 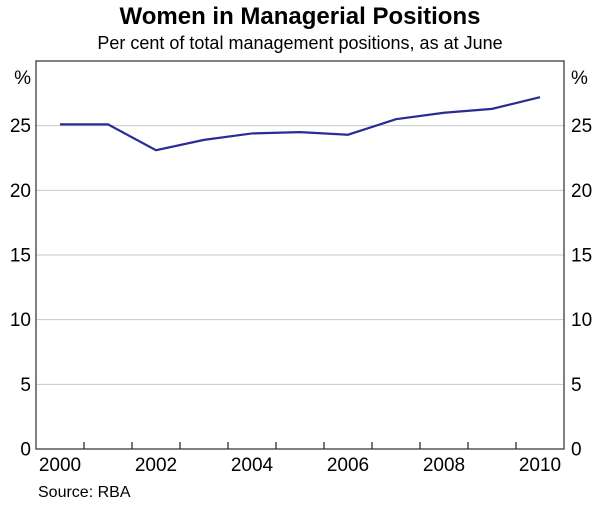 I want to click on y-tick-label-right: 20, so click(x=581, y=191).